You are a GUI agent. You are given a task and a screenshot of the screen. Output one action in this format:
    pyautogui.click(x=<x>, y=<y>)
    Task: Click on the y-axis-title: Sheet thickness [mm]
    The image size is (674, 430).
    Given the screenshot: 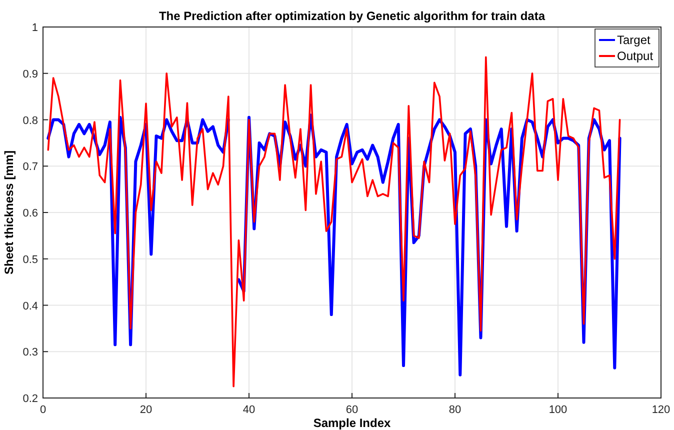 What is the action you would take?
    pyautogui.click(x=9, y=212)
    